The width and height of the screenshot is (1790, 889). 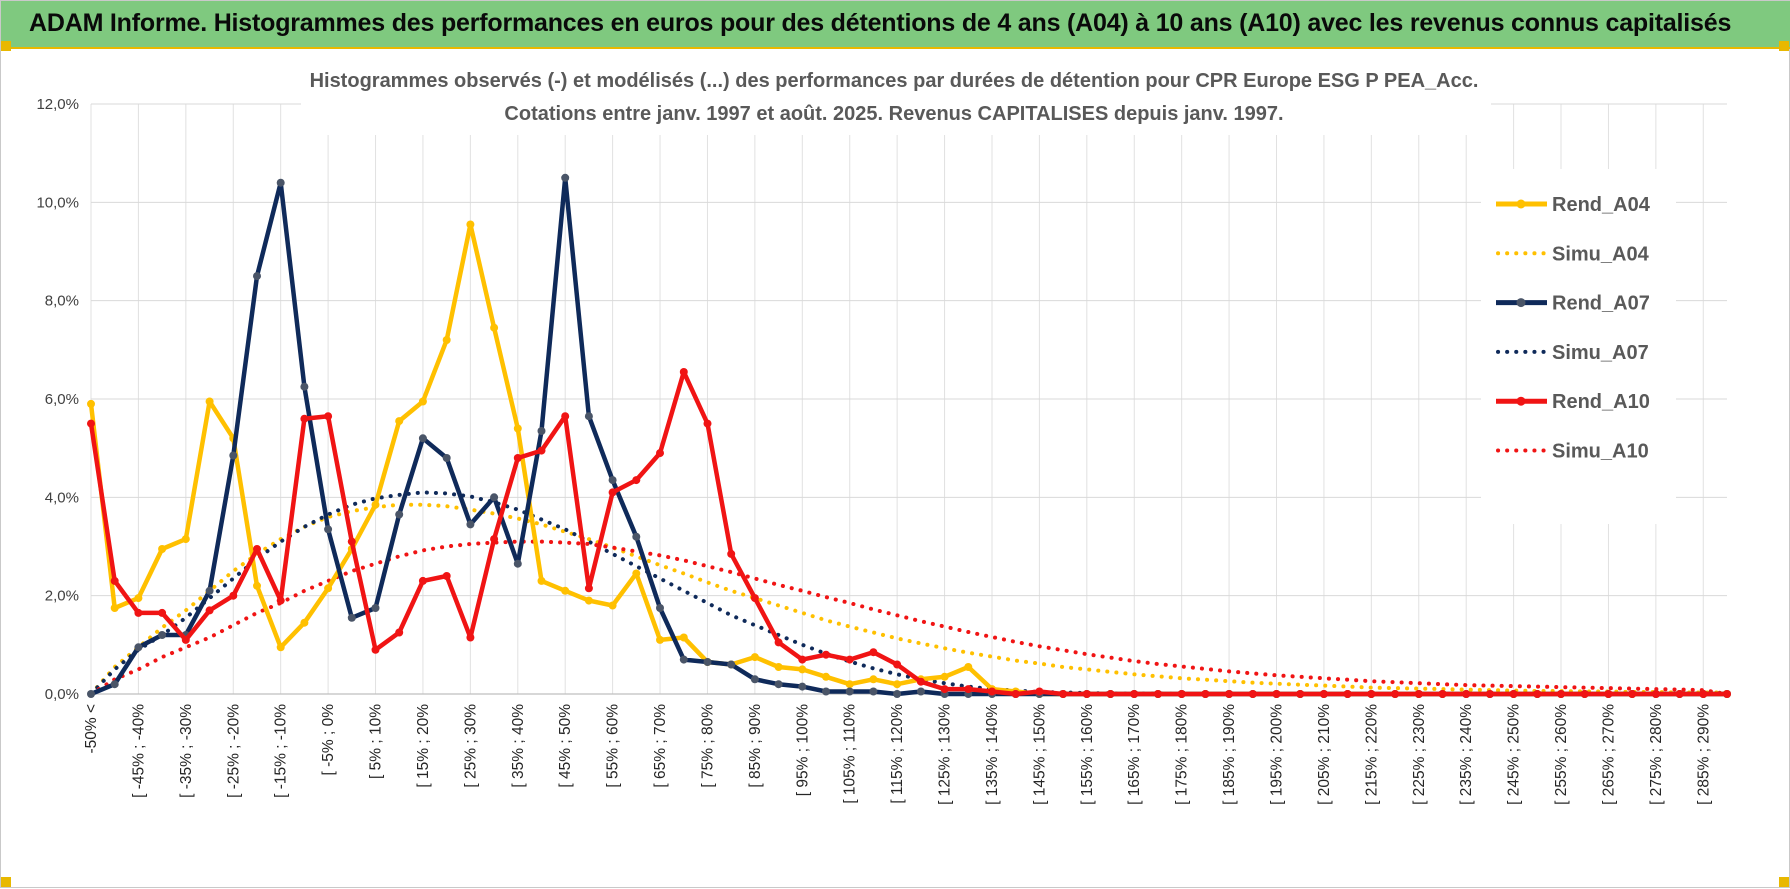 I want to click on legend-item: Simu_A07, so click(x=1572, y=353).